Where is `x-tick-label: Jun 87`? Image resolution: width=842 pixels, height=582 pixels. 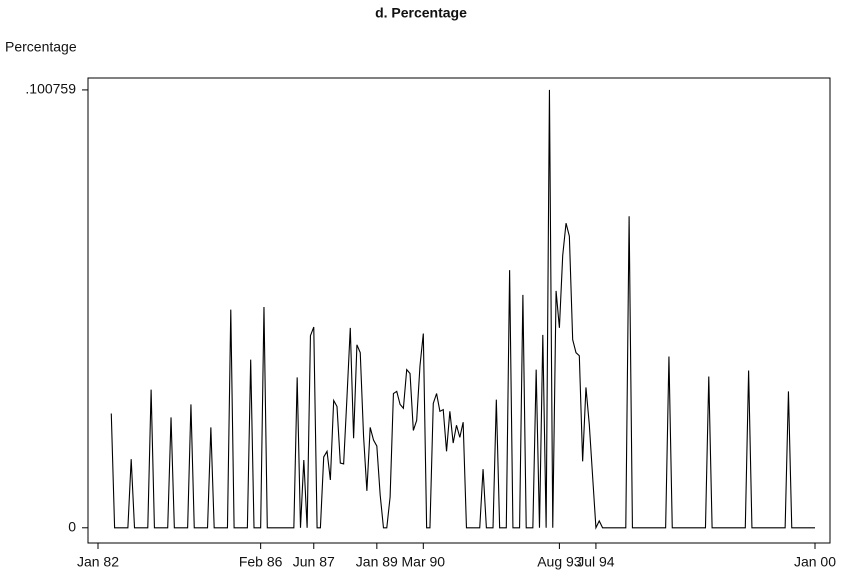
x-tick-label: Jun 87 is located at coordinates (314, 562).